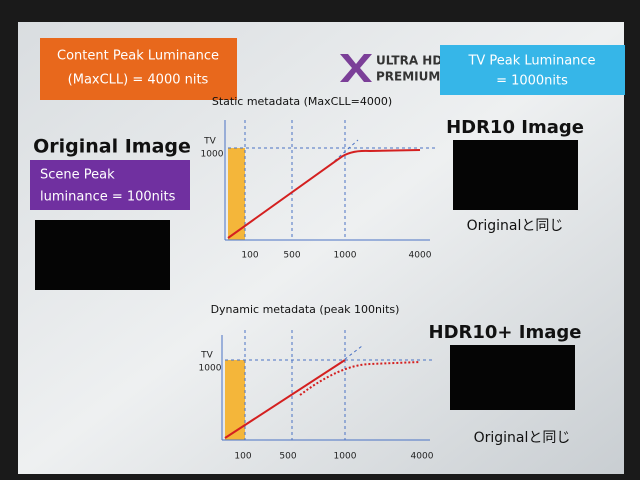 Image resolution: width=640 pixels, height=480 pixels. What do you see at coordinates (138, 69) in the screenshot?
I see `content-peak-box` at bounding box center [138, 69].